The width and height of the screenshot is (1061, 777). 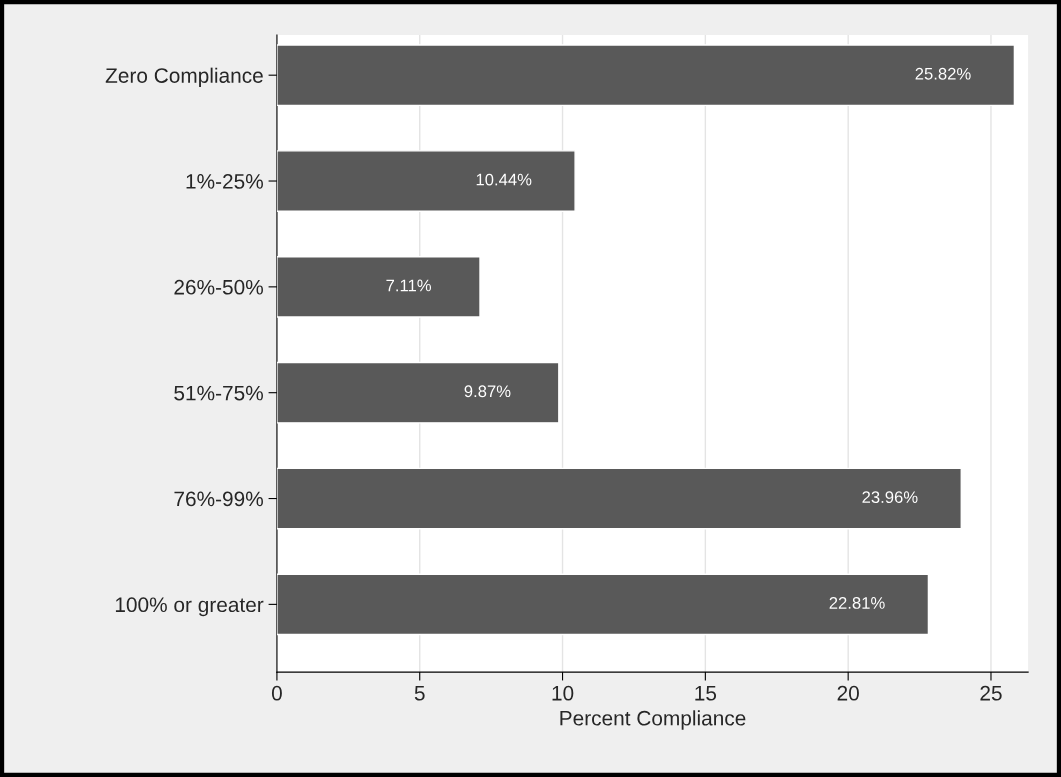 I want to click on y-tick-label: 1%-25%, so click(x=224, y=181).